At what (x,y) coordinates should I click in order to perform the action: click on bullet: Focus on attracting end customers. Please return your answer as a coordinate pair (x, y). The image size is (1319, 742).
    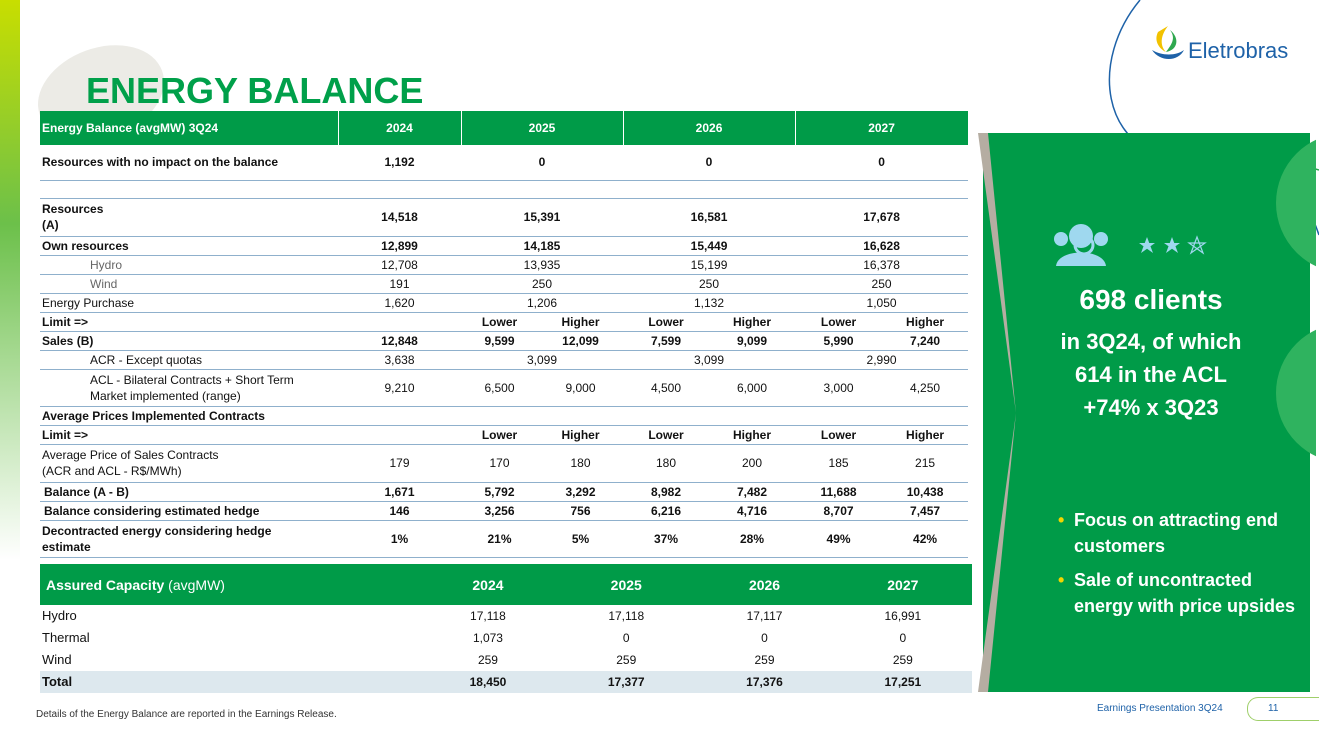
    Looking at the image, I should click on (1178, 533).